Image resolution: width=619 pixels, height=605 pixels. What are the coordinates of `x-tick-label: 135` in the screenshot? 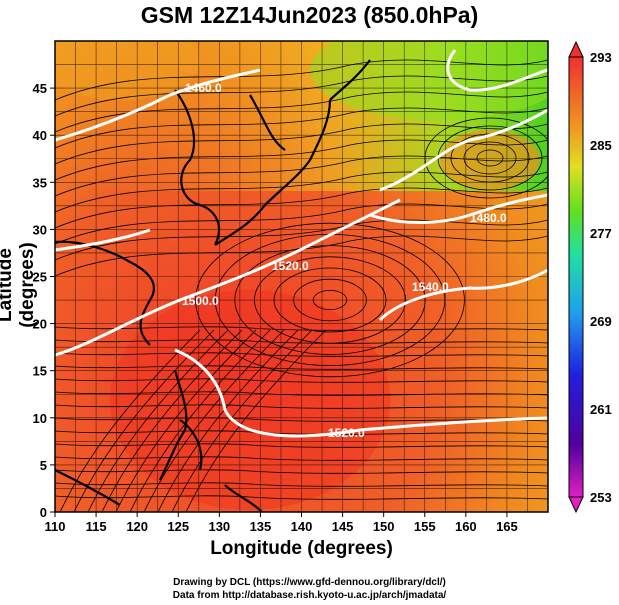 It's located at (261, 526).